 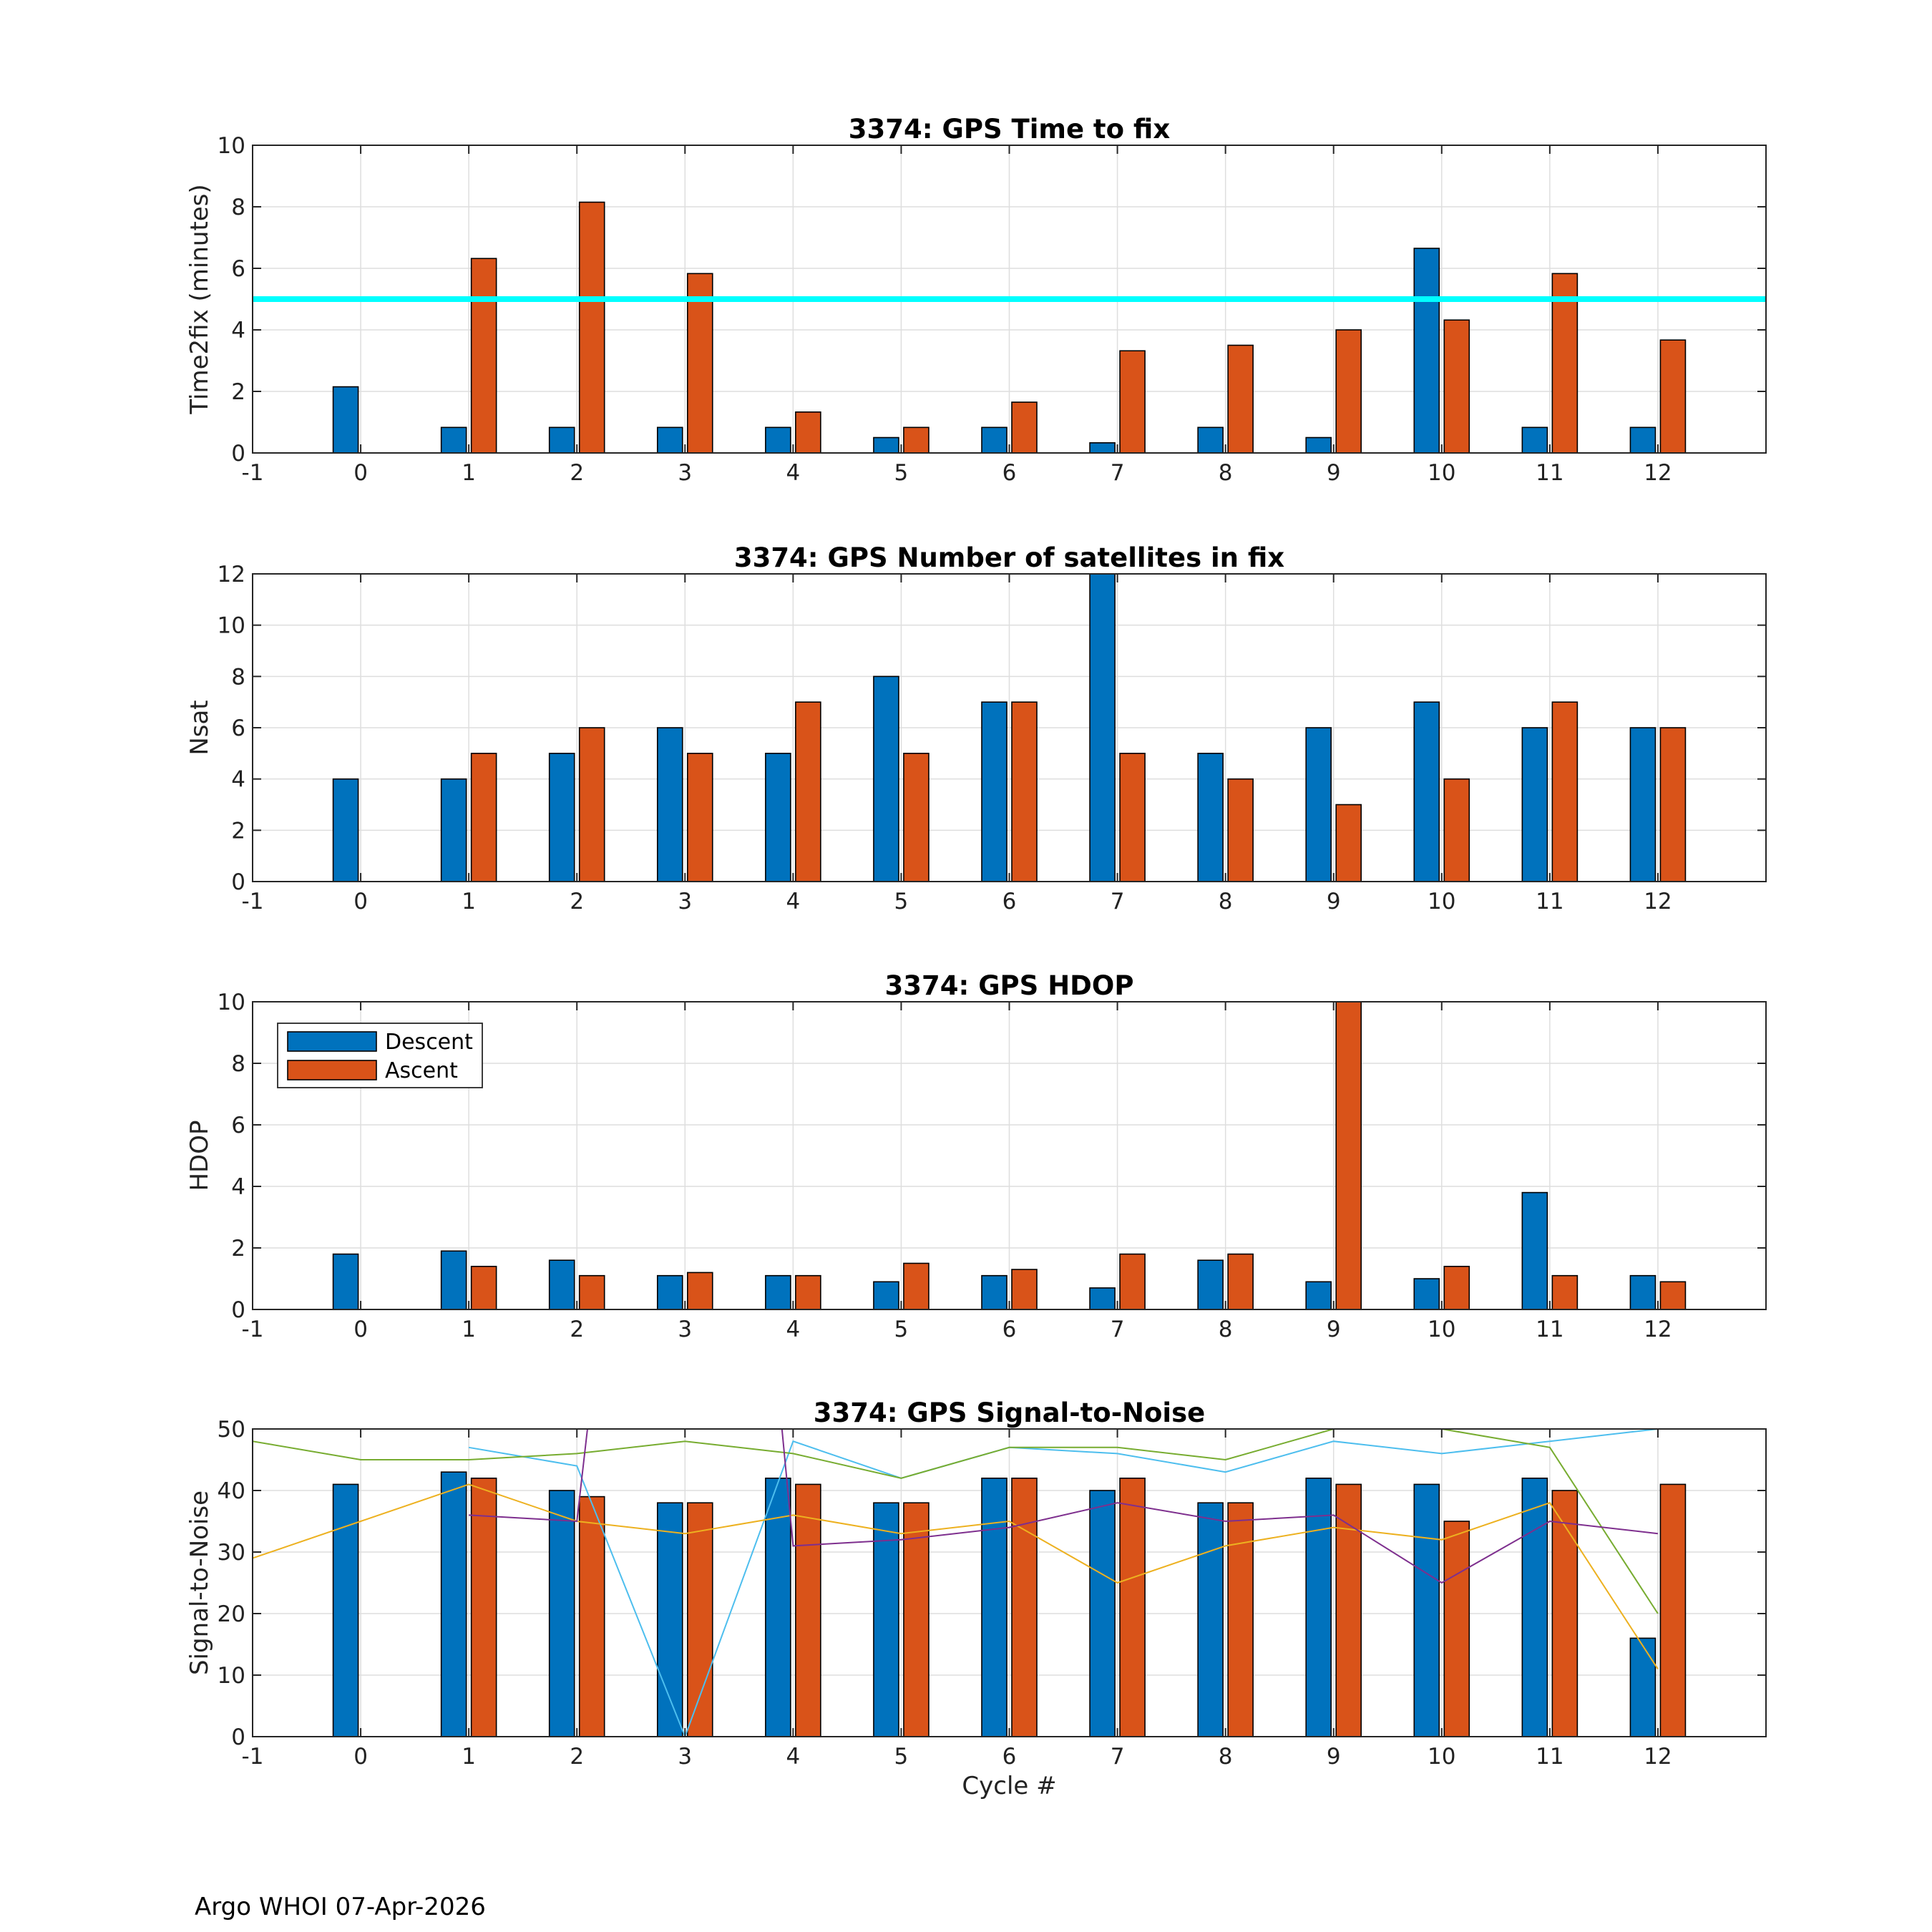 What do you see at coordinates (199, 727) in the screenshot?
I see `y-axis-label: Nsat` at bounding box center [199, 727].